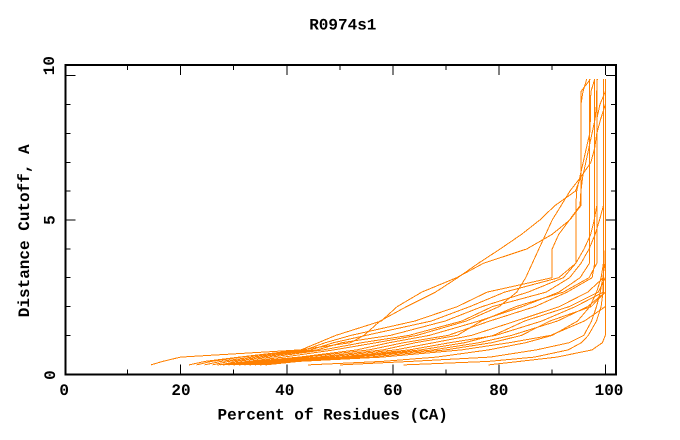 This screenshot has height=440, width=680. Describe the element at coordinates (25, 230) in the screenshot. I see `svg-text: Distance Cutoff, A` at that location.